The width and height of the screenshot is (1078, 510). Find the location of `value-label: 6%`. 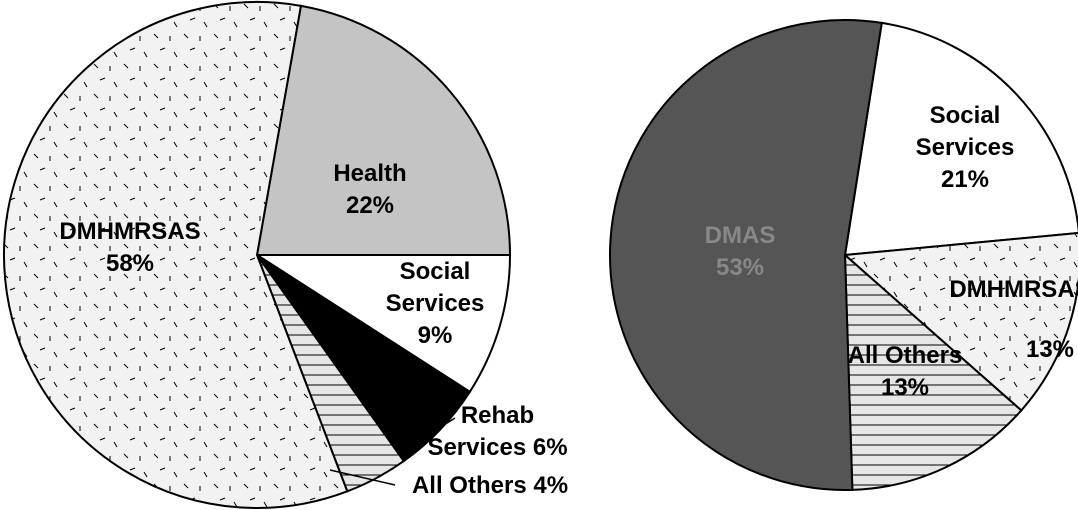

value-label: 6% is located at coordinates (550, 447).